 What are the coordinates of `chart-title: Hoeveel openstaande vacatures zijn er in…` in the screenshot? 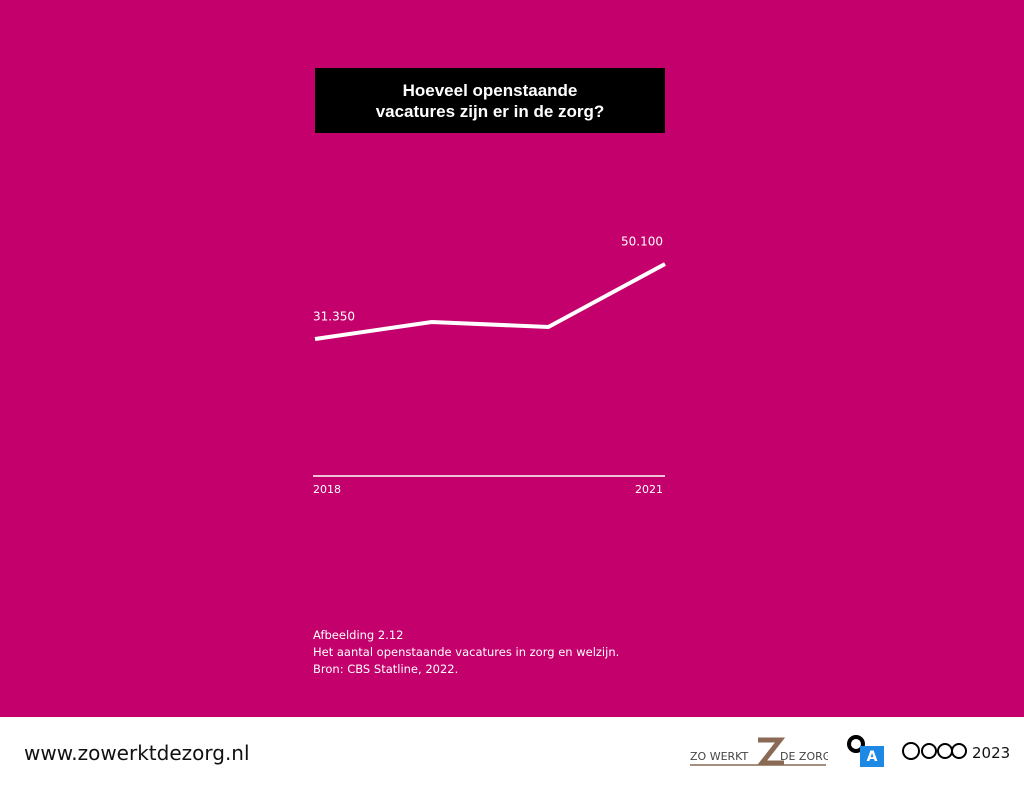 It's located at (490, 100).